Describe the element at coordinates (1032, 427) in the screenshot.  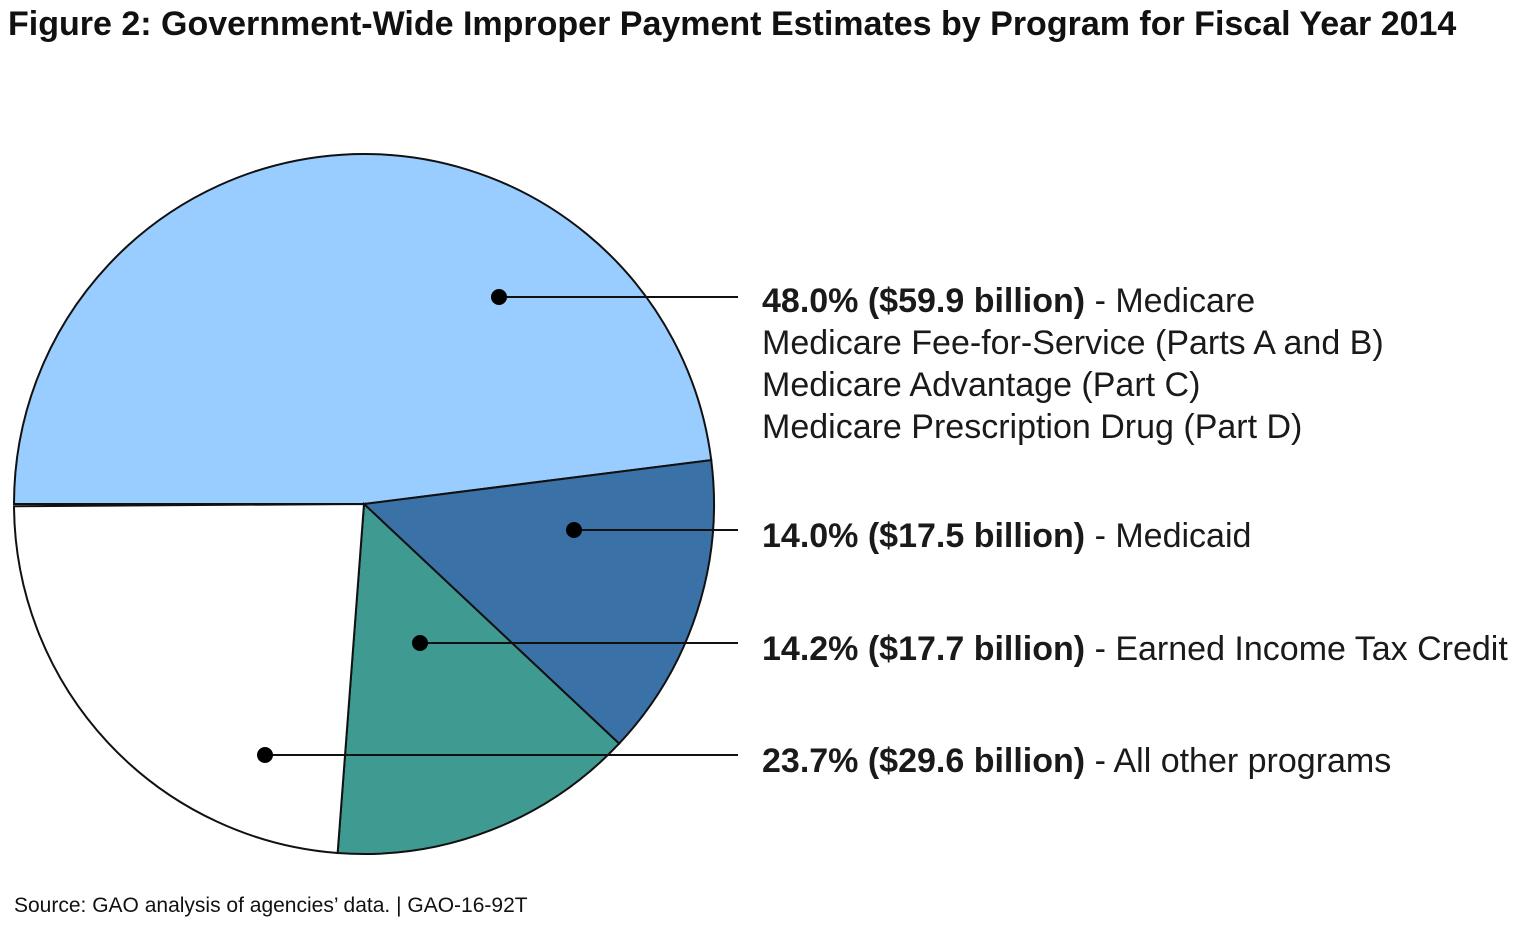
I see `sub-label: Medicare Prescription Drug (Part D)` at that location.